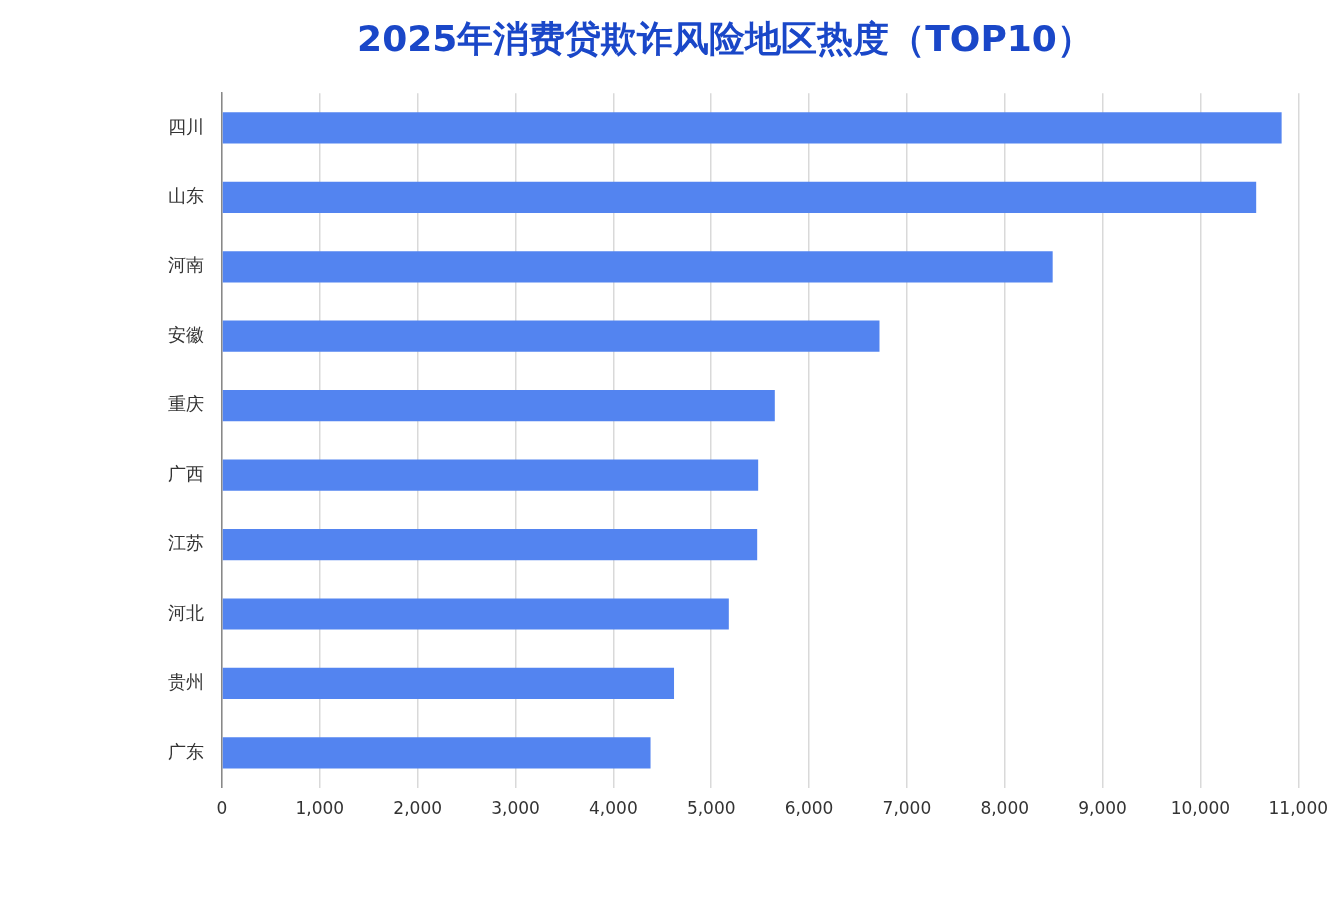  What do you see at coordinates (186, 612) in the screenshot?
I see `y-tick-label: 河北` at bounding box center [186, 612].